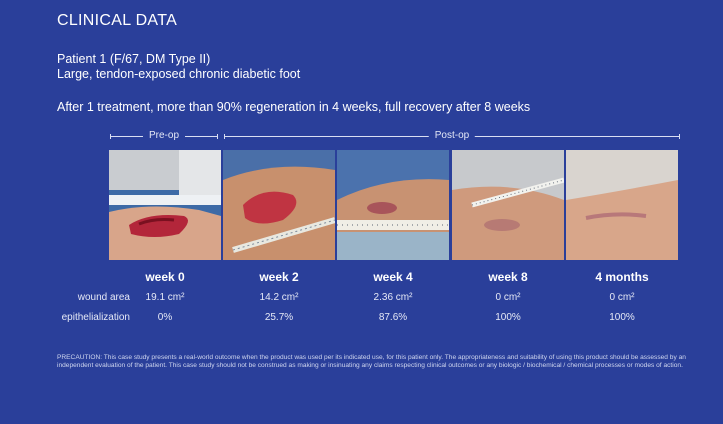  What do you see at coordinates (393, 297) in the screenshot?
I see `wound-area-value: 2.36 cm²` at bounding box center [393, 297].